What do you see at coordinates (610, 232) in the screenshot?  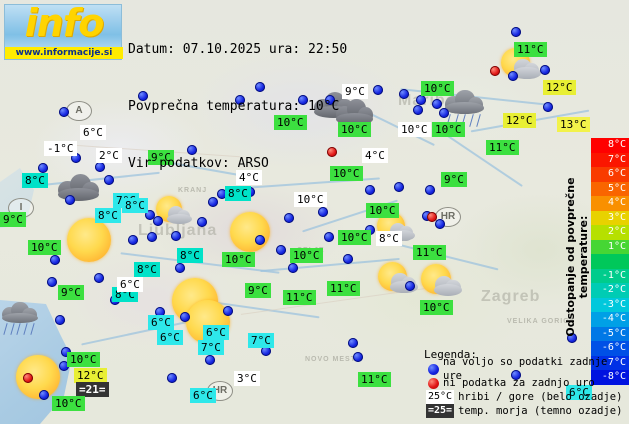 I see `color-scale-row-6: 2°C` at bounding box center [610, 232].